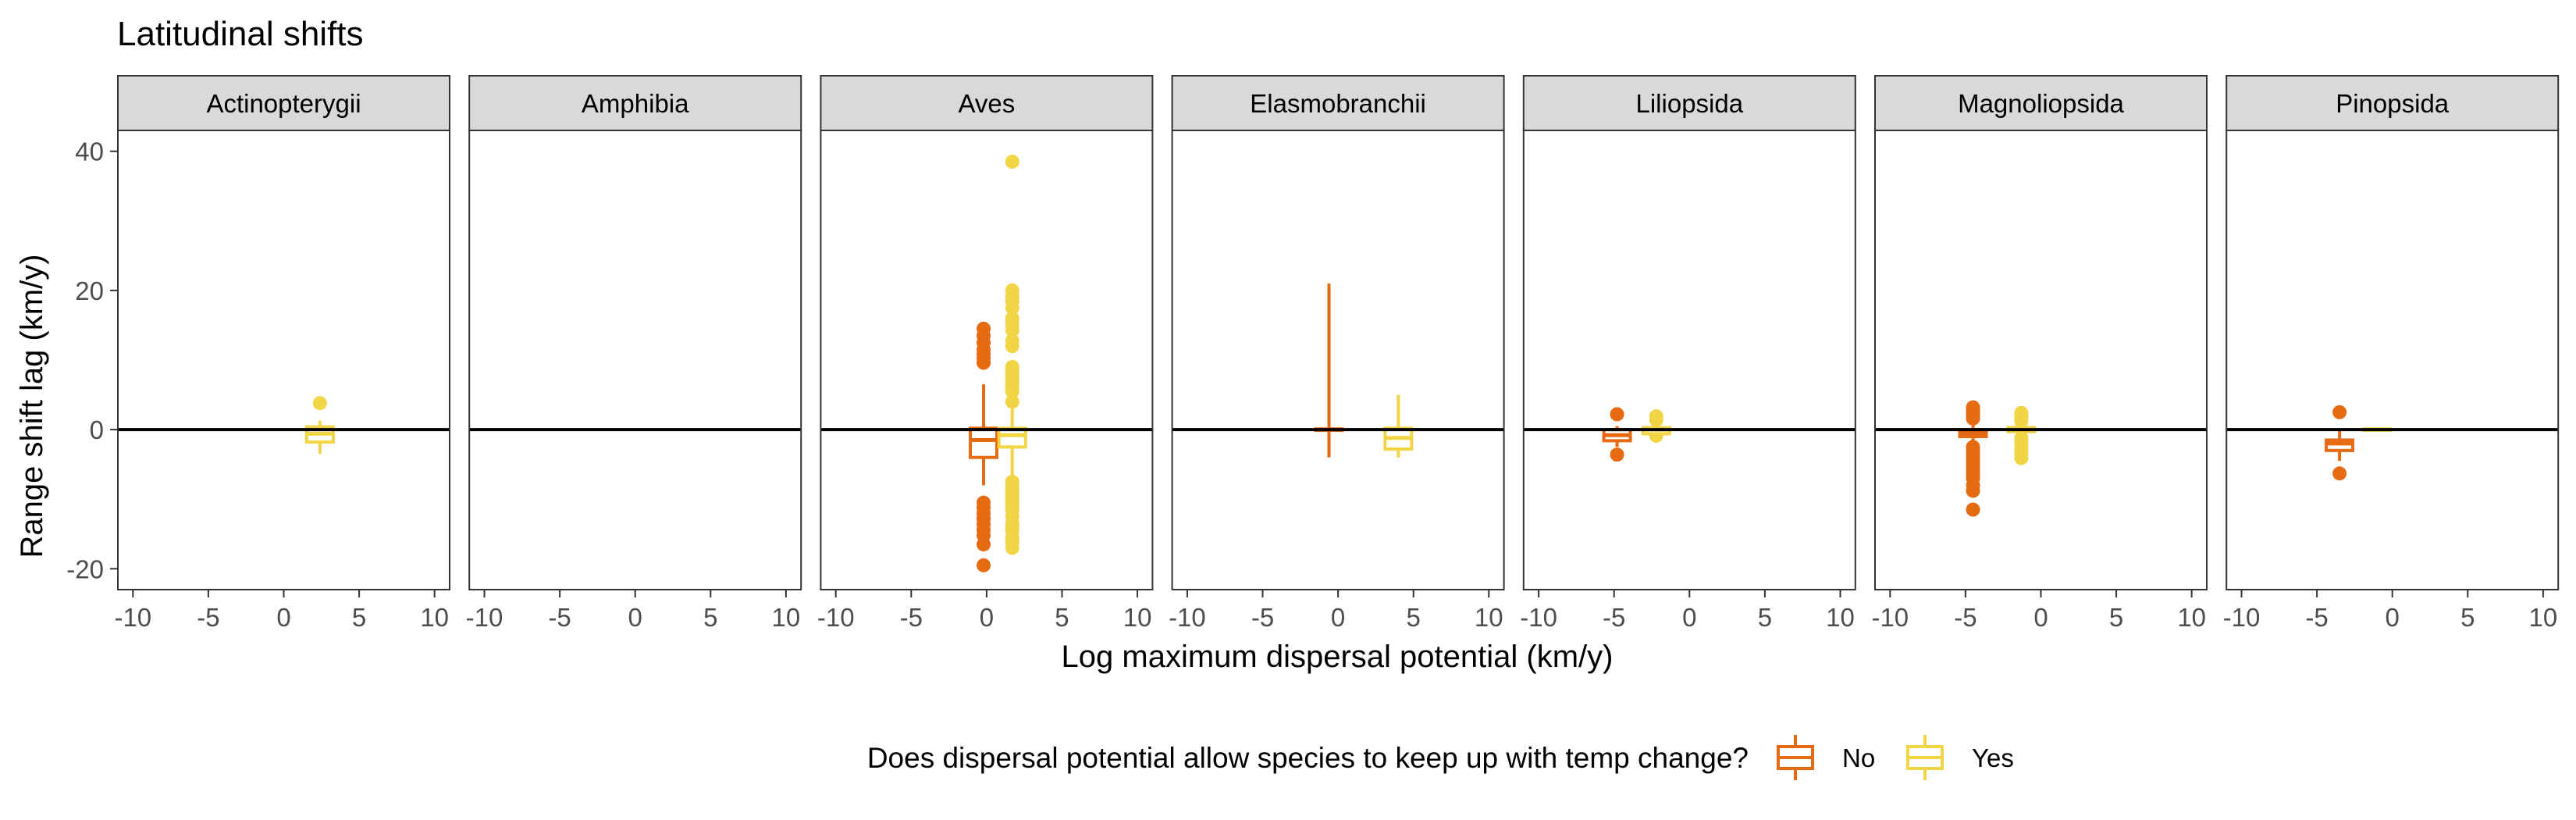 The height and width of the screenshot is (820, 2576). I want to click on y-tick-label: 0, so click(97, 429).